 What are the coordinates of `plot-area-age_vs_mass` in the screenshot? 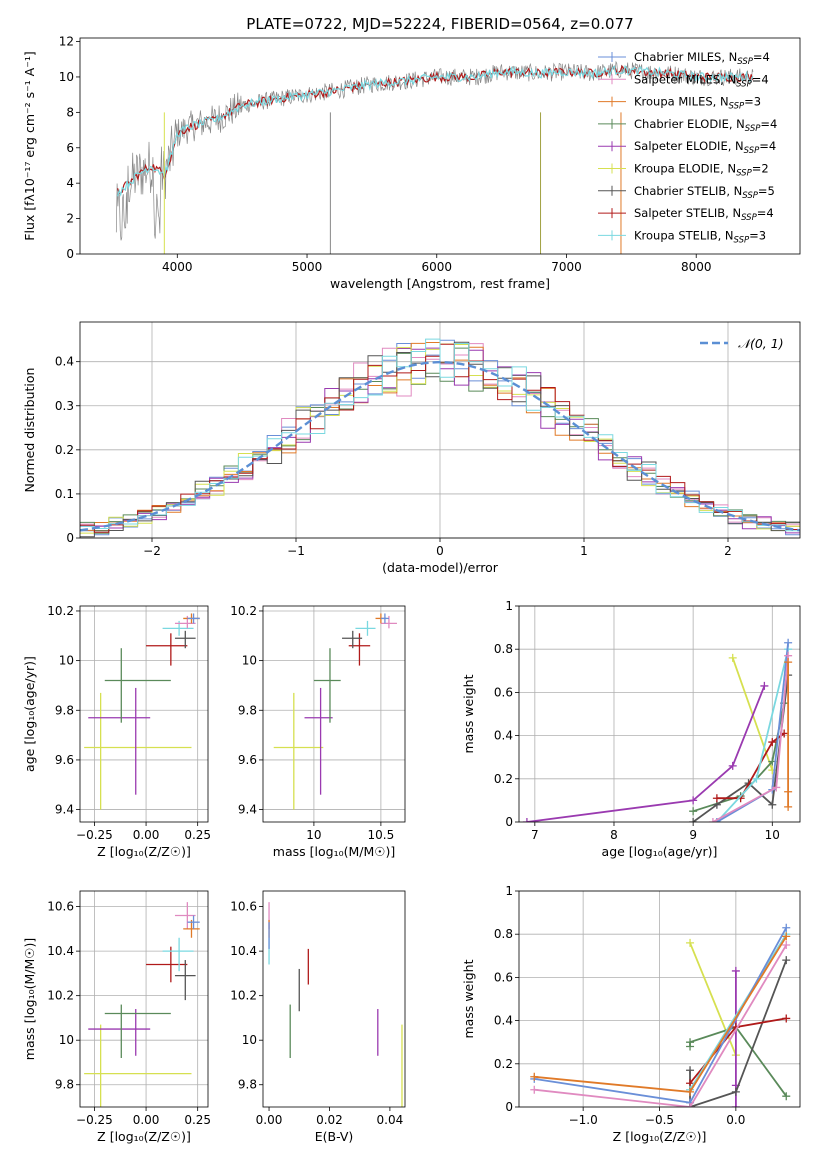 It's located at (335, 711).